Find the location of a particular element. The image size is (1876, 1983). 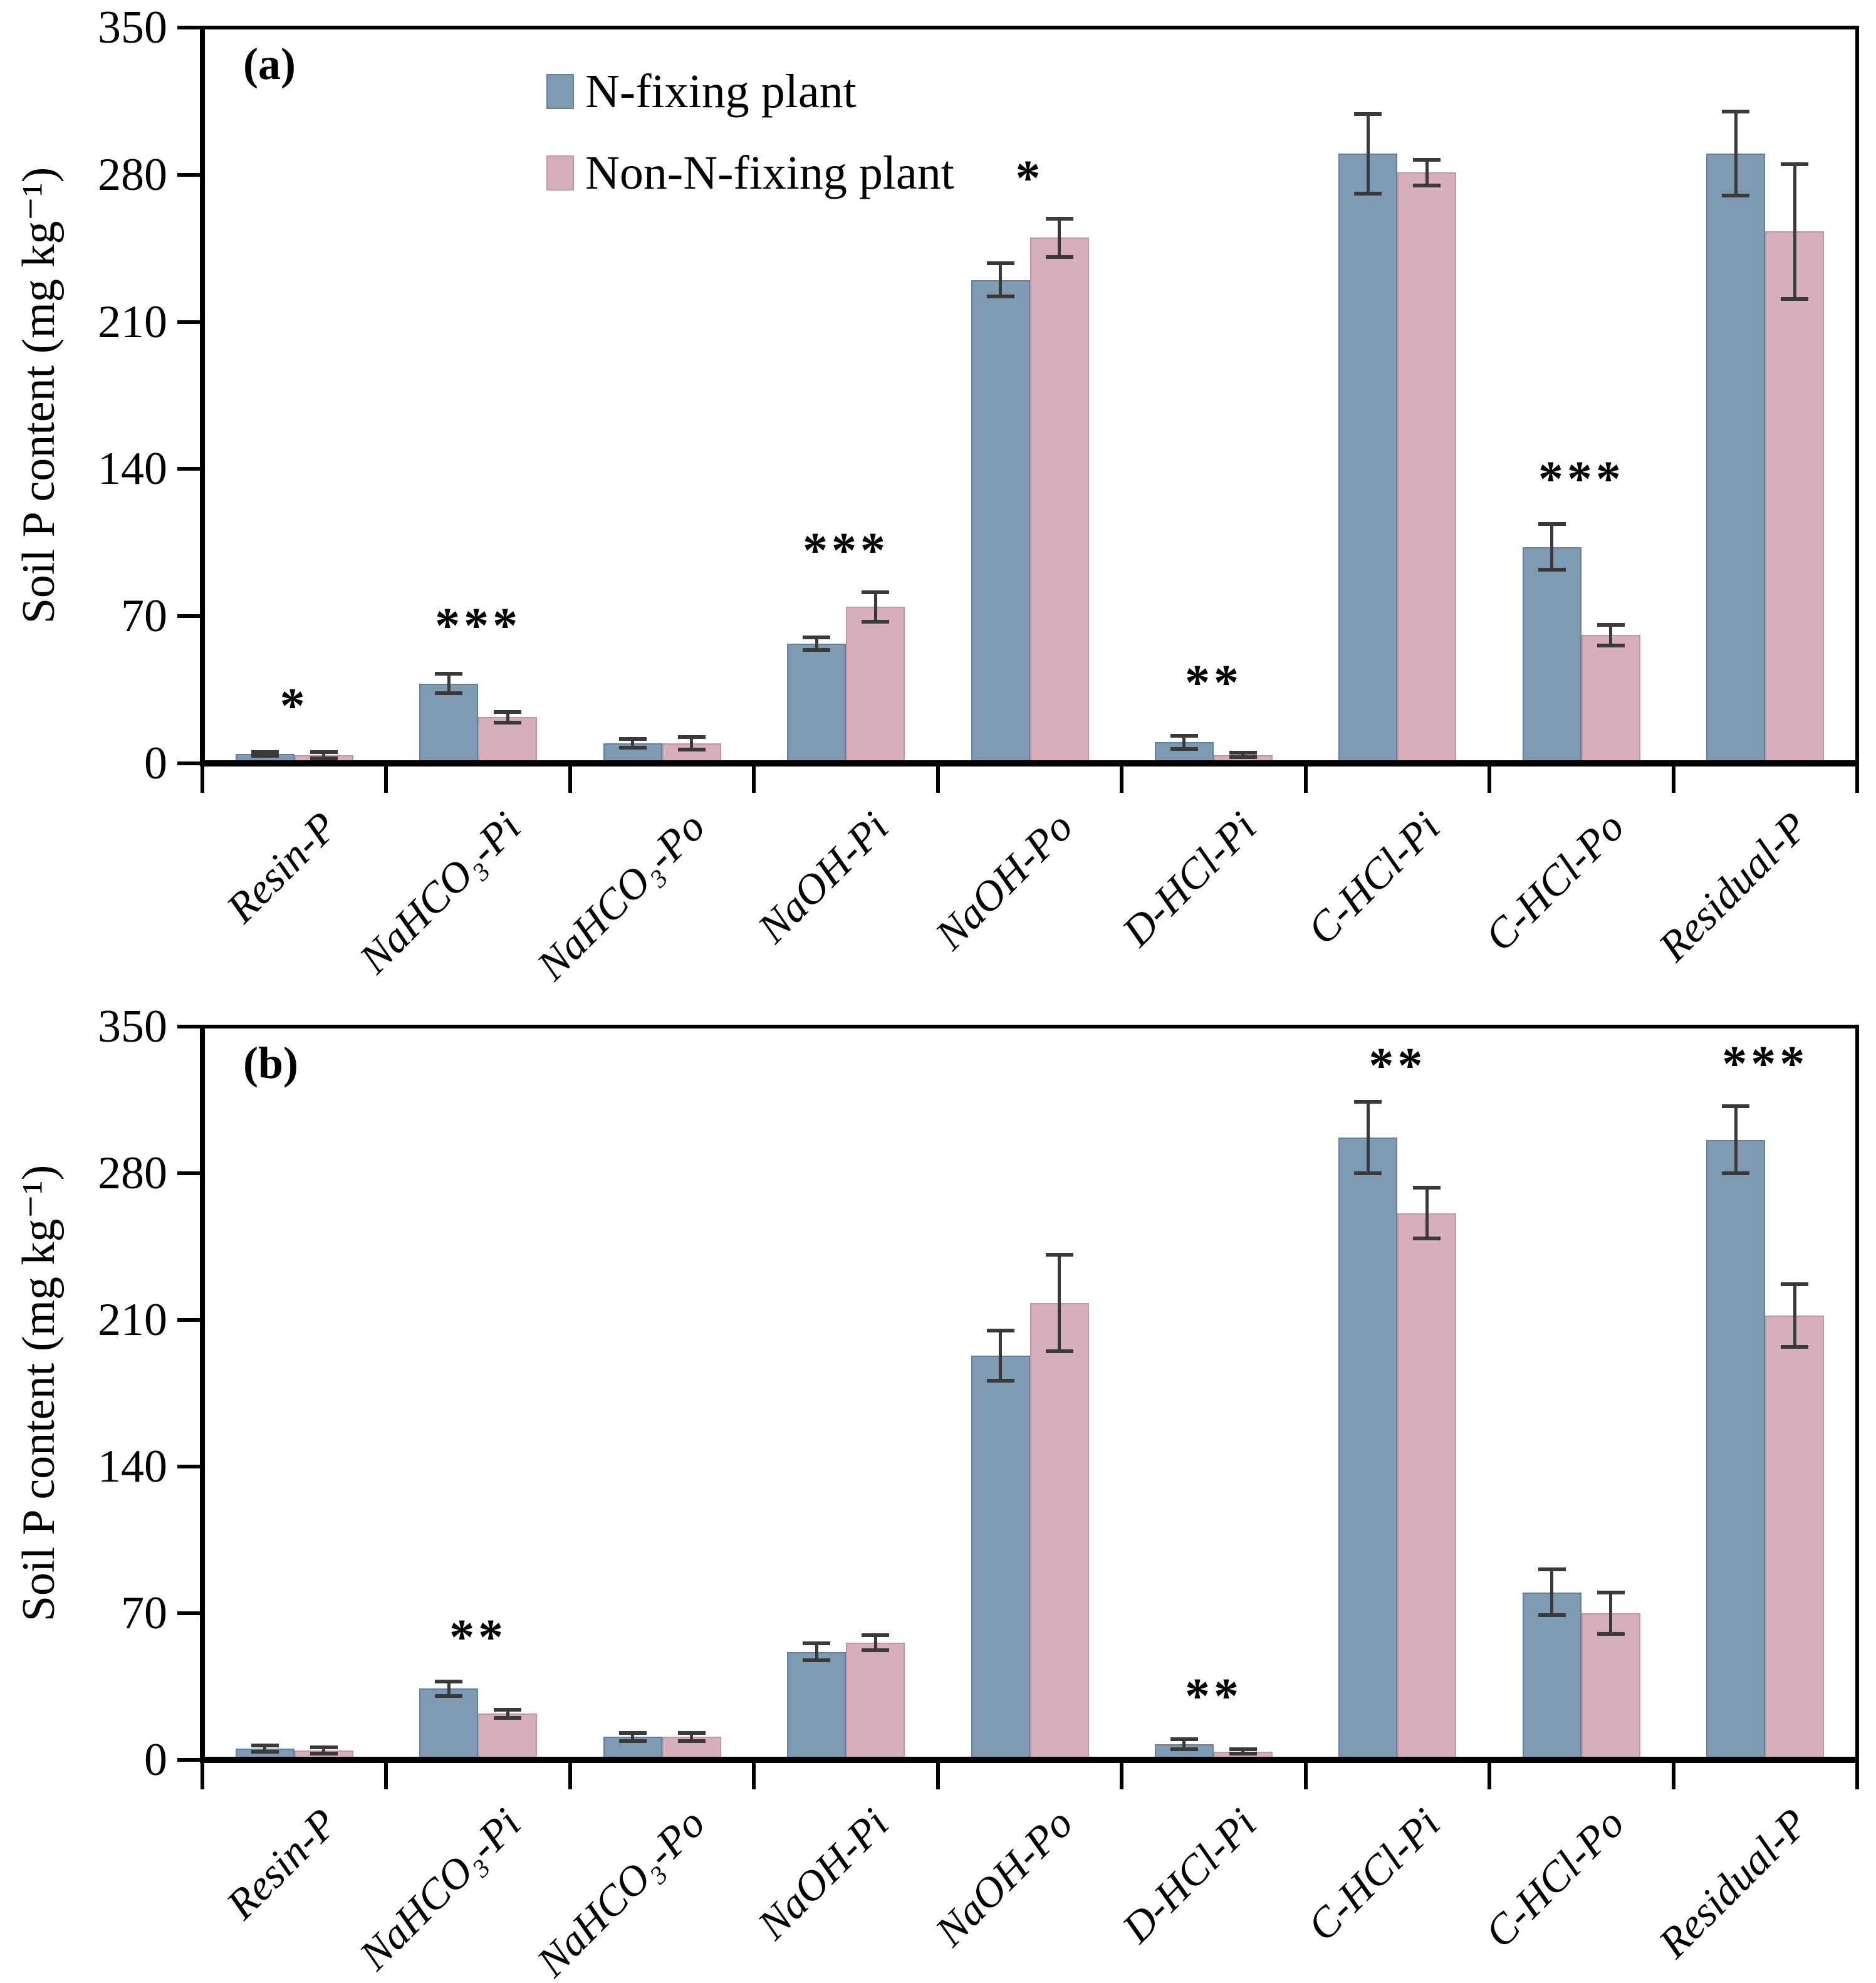

error-bar-cap-bottom-bar-non-n-fixing-NaHCO₃-Pi is located at coordinates (508, 1718).